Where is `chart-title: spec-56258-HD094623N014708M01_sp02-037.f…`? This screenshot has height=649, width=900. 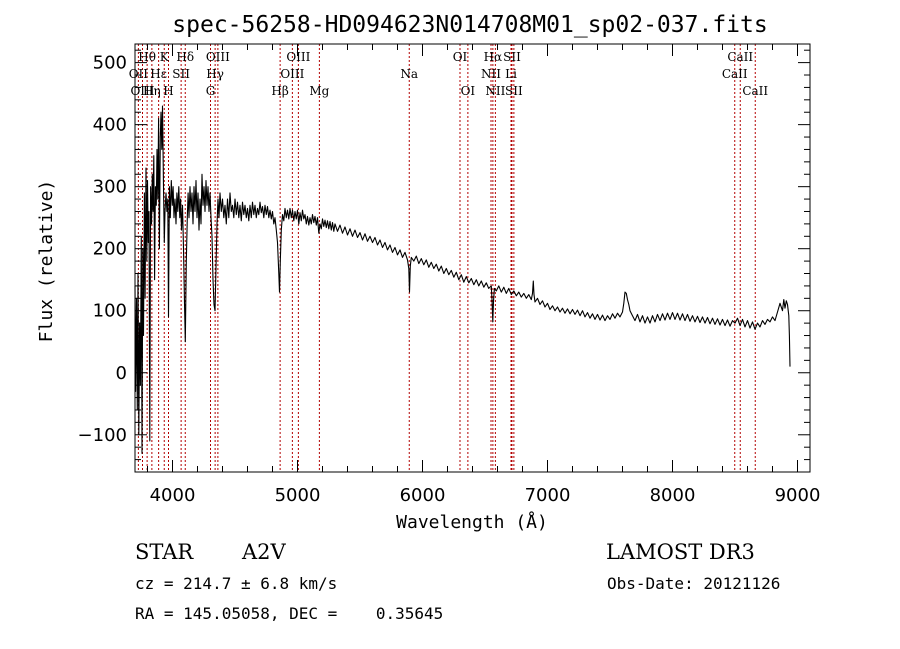 chart-title: spec-56258-HD094623N014708M01_sp02-037.f… is located at coordinates (469, 25).